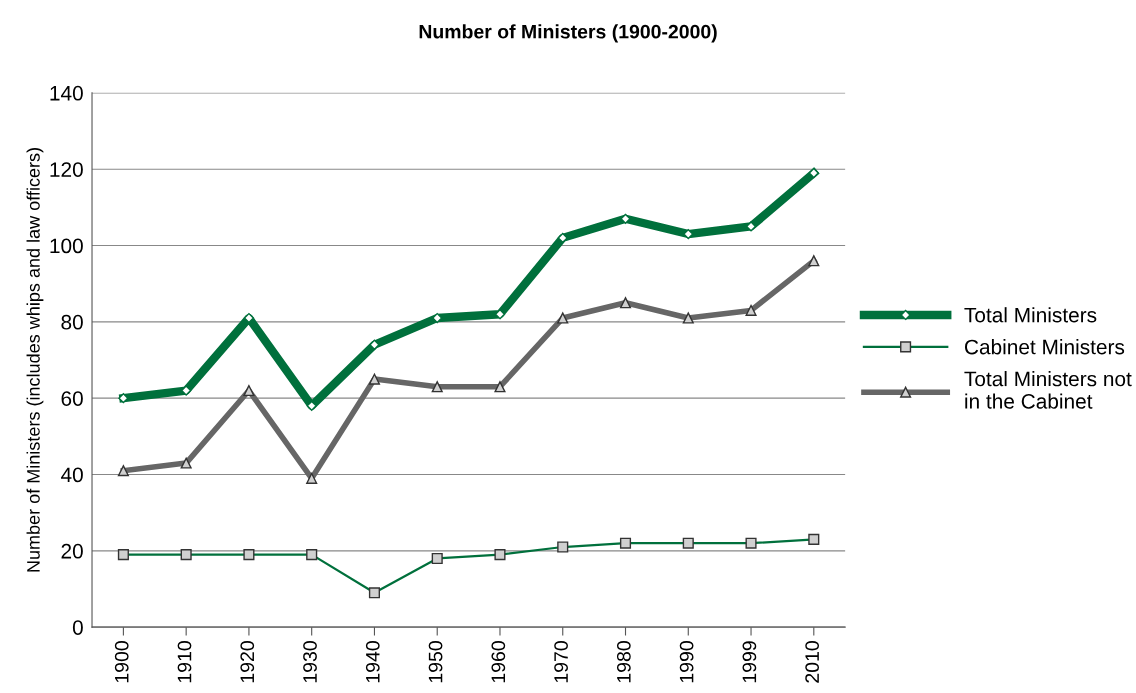 This screenshot has width=1136, height=693. I want to click on y-tick-label: 0, so click(77, 627).